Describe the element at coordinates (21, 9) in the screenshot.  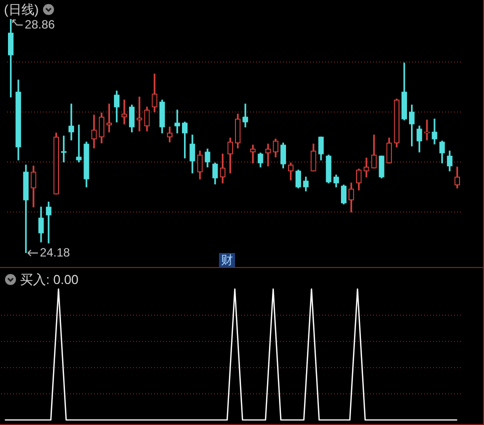
I see `chart-title: (日线)` at that location.